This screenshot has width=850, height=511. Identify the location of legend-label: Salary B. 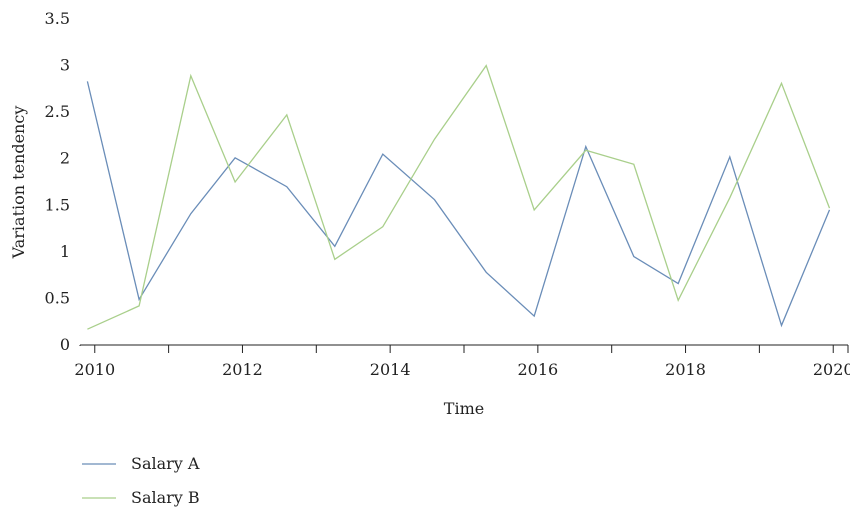
(165, 497).